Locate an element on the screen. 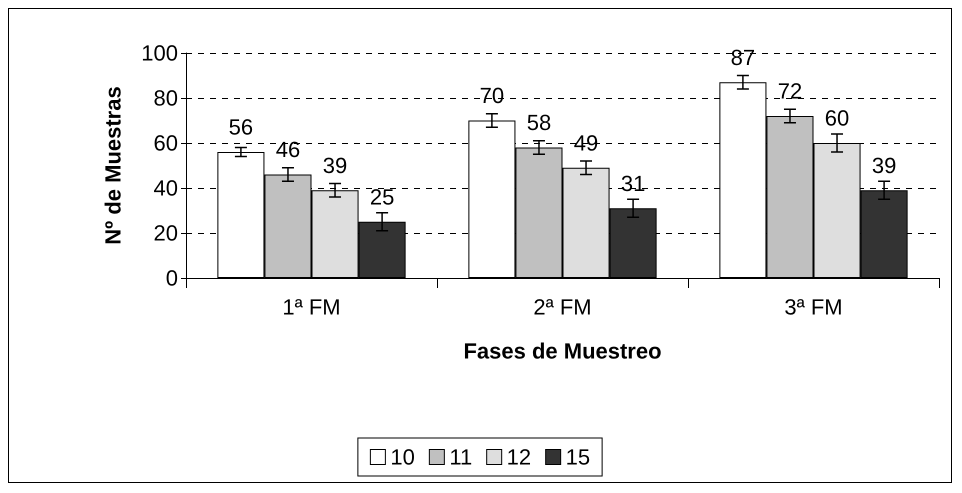 Image resolution: width=962 pixels, height=493 pixels. y-tick-label: 80 is located at coordinates (166, 98).